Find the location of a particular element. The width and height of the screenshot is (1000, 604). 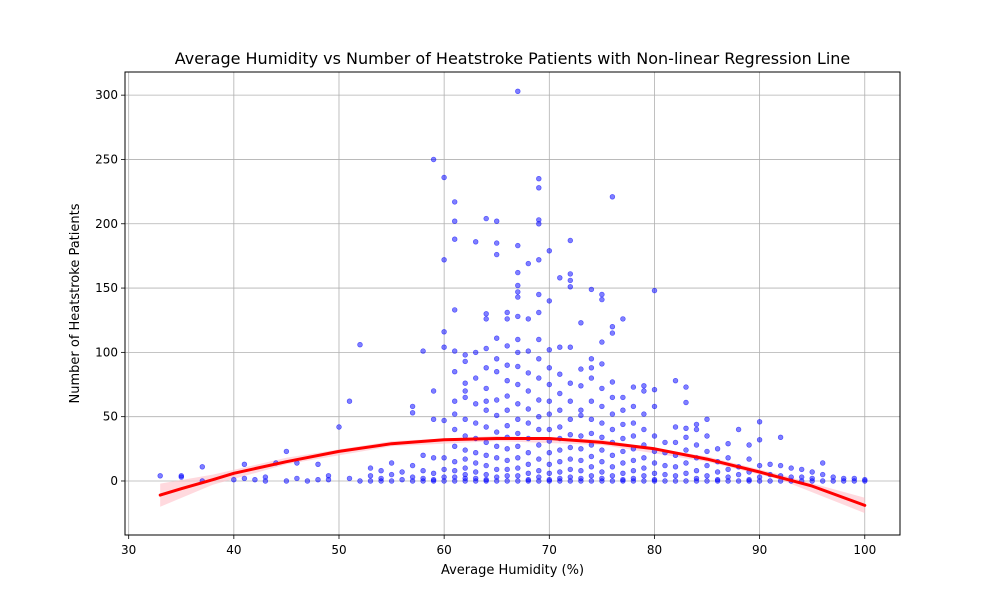

x-tick-label: 60 is located at coordinates (444, 550).